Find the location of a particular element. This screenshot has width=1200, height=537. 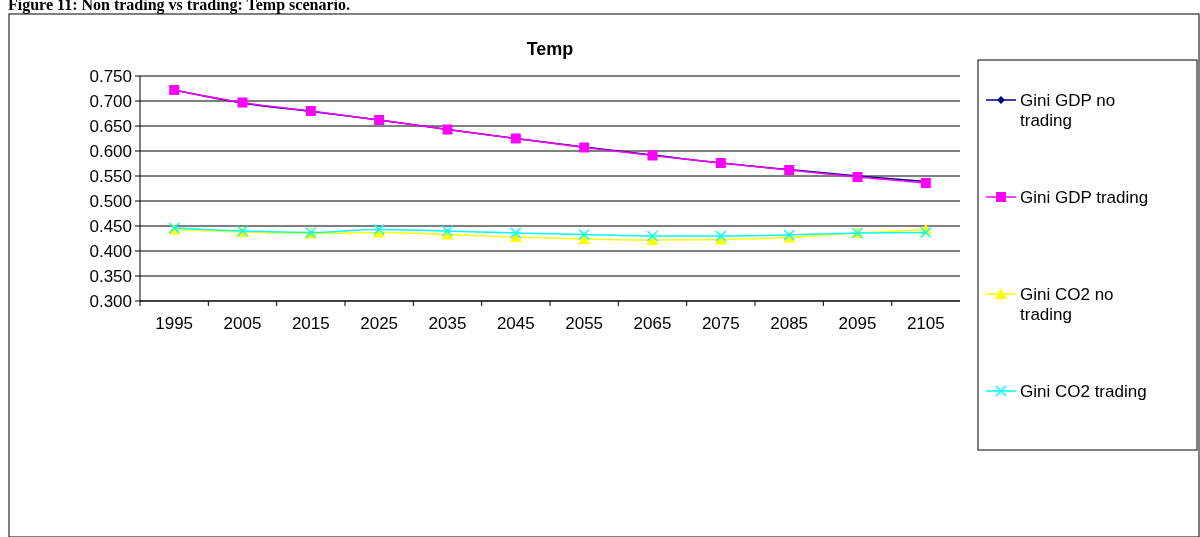

y-tick-label: 0.350 is located at coordinates (110, 276).